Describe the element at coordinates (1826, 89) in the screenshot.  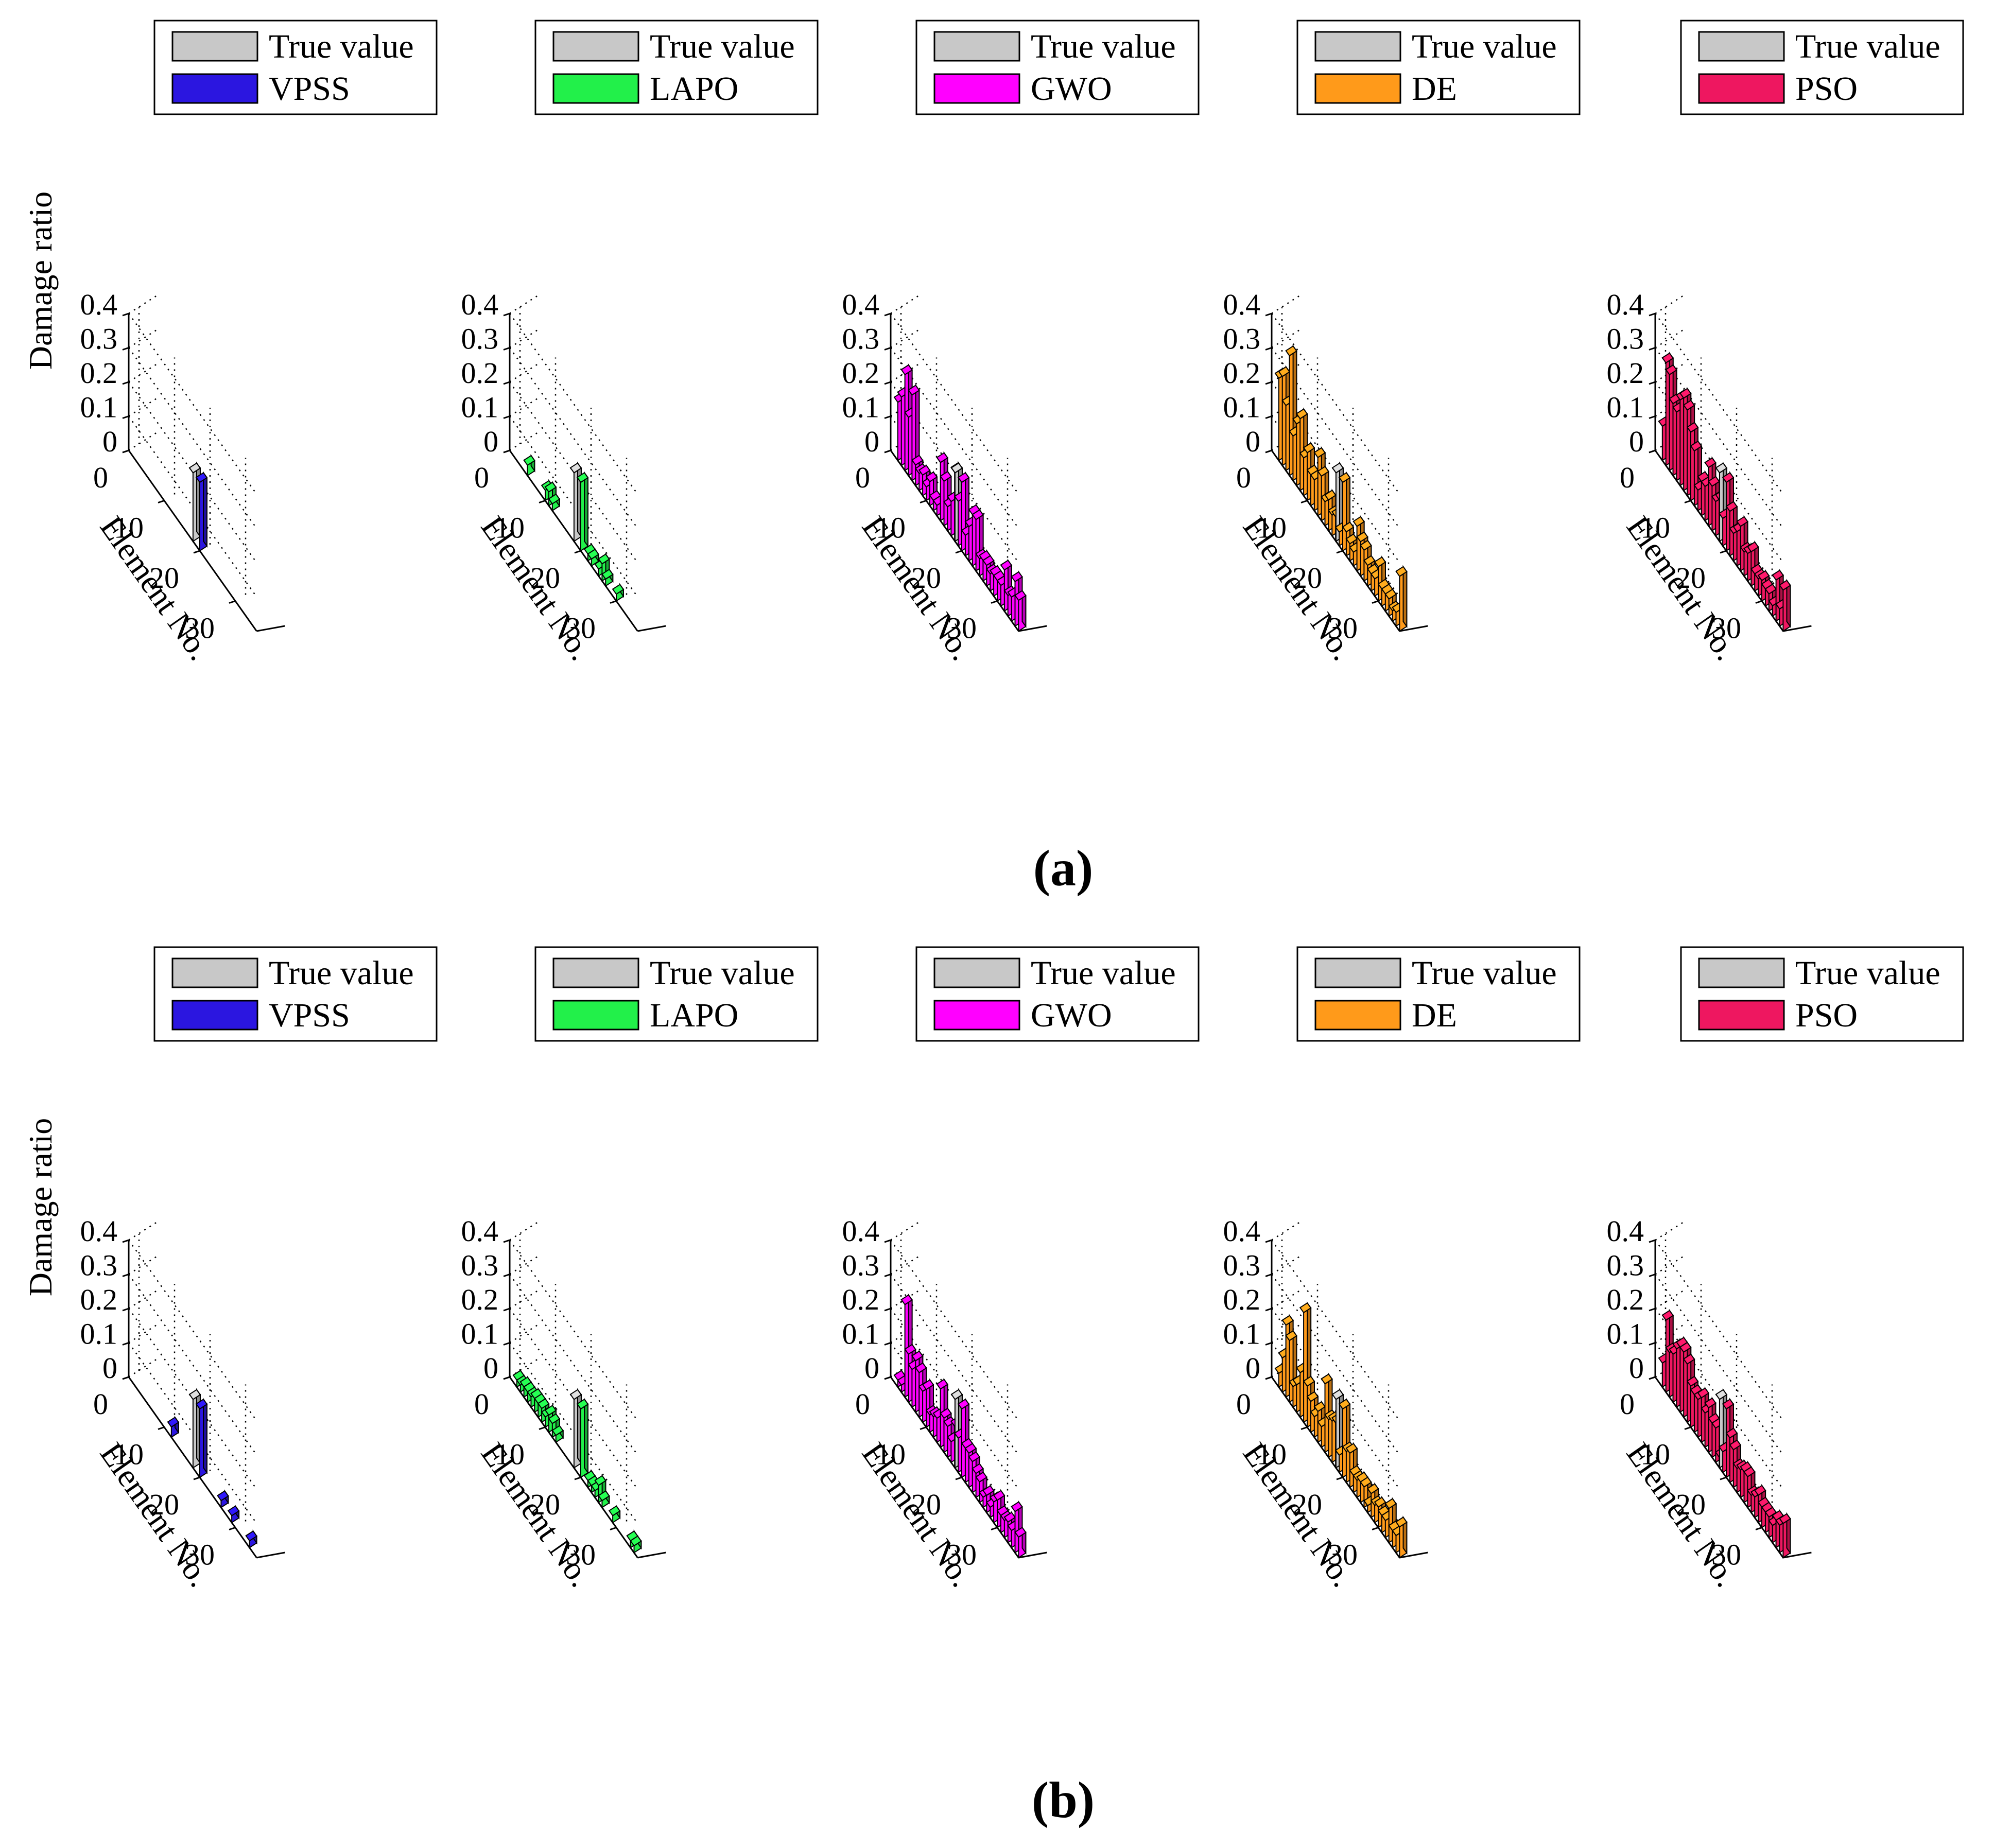
I see `legend-label-pso: PSO` at that location.